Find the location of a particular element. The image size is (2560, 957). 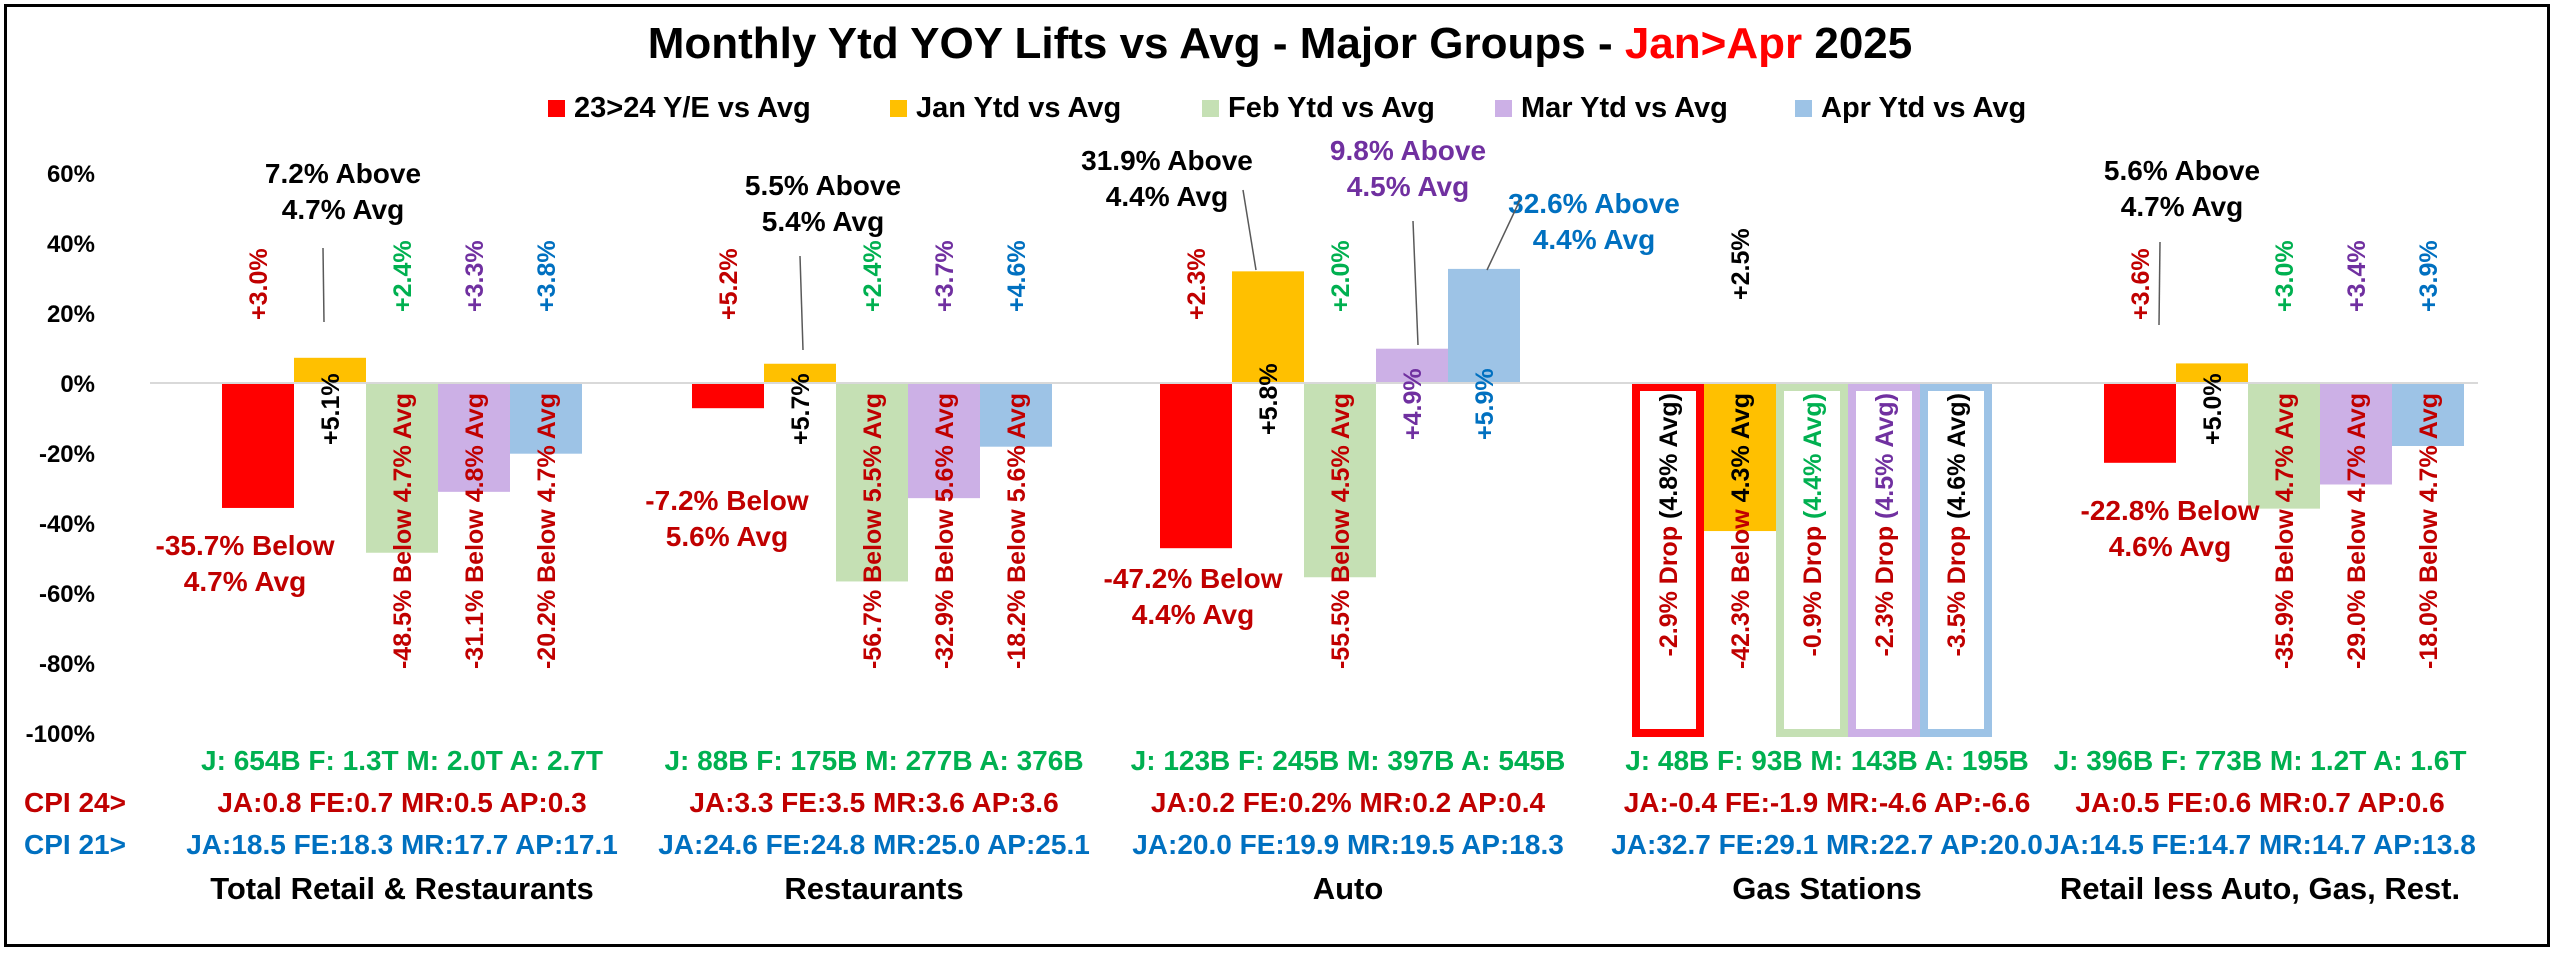

y-tick-label: 20% is located at coordinates (71, 314).